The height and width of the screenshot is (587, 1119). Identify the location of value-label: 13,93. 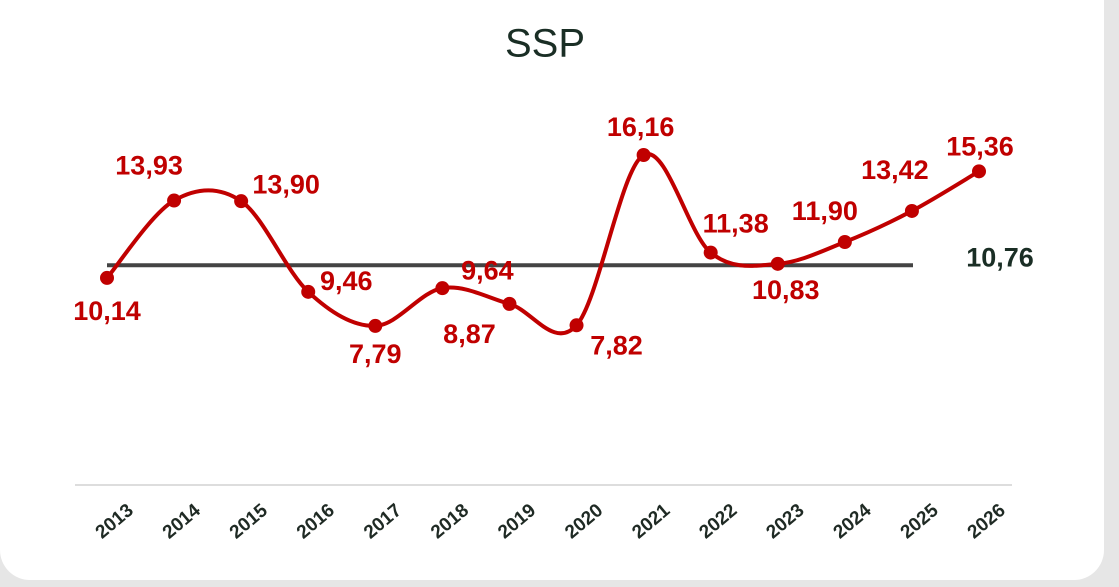
(149, 166).